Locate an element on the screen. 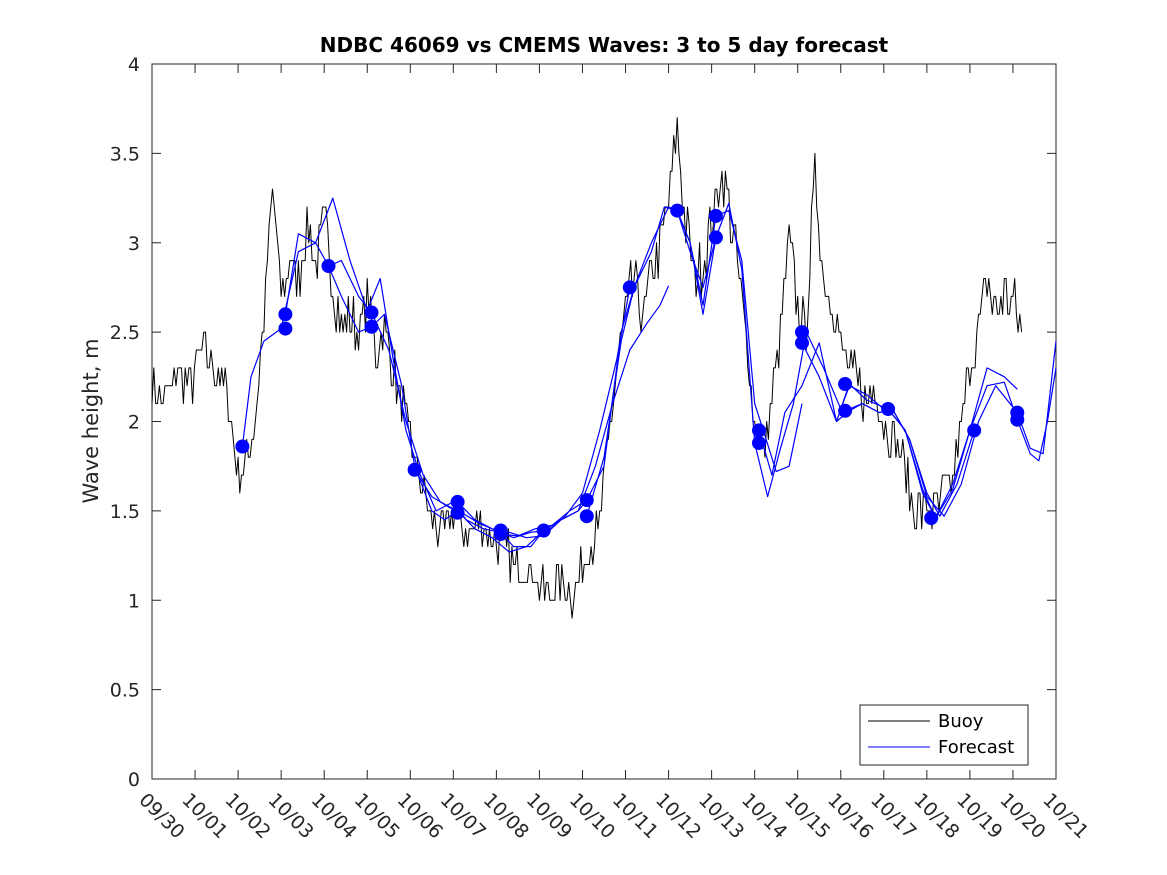 Image resolution: width=1167 pixels, height=875 pixels. legend-forecast-label: Forecast is located at coordinates (976, 747).